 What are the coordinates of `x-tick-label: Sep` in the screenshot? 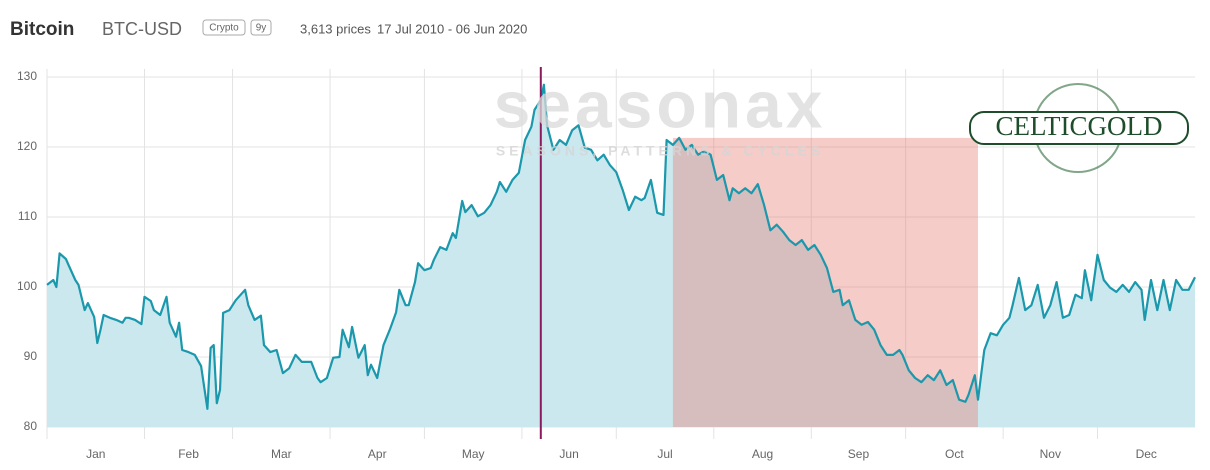 It's located at (859, 454).